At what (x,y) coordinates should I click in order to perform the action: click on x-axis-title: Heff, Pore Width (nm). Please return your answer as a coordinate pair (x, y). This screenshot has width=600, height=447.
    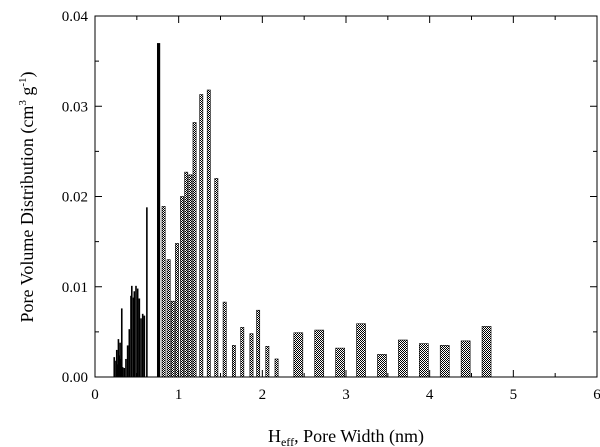
    Looking at the image, I should click on (346, 436).